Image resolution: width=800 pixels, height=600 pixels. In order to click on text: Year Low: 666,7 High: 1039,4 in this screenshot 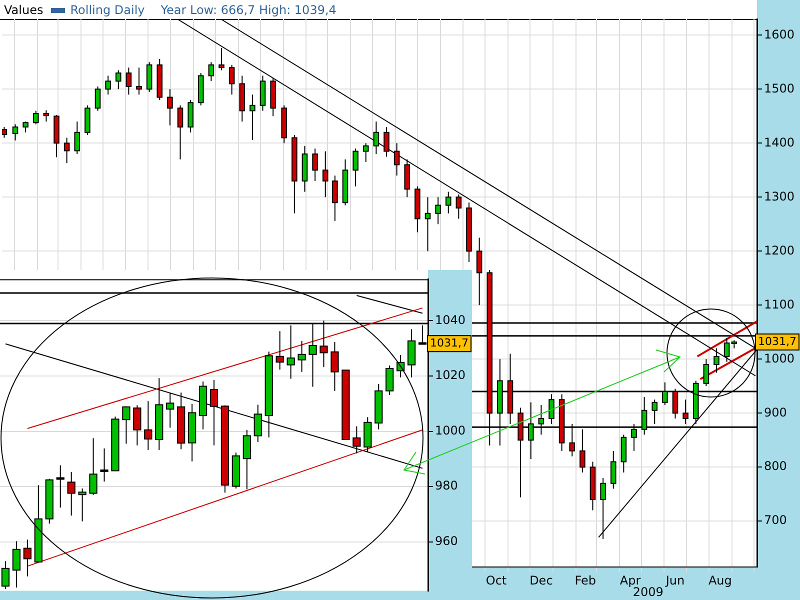, I will do `click(248, 10)`.